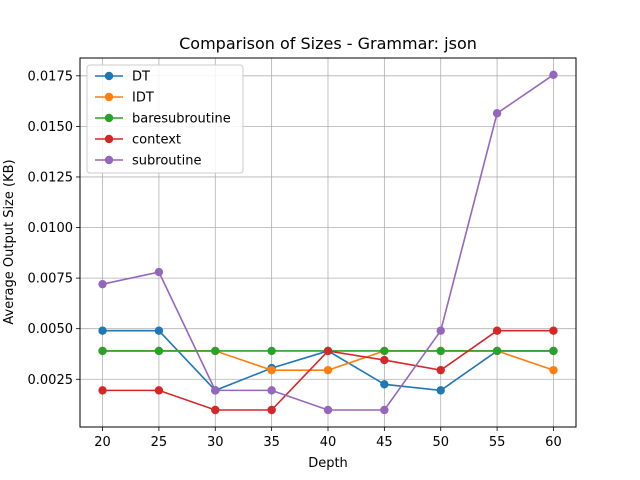  Describe the element at coordinates (141, 77) in the screenshot. I see `legend-label: DT` at that location.